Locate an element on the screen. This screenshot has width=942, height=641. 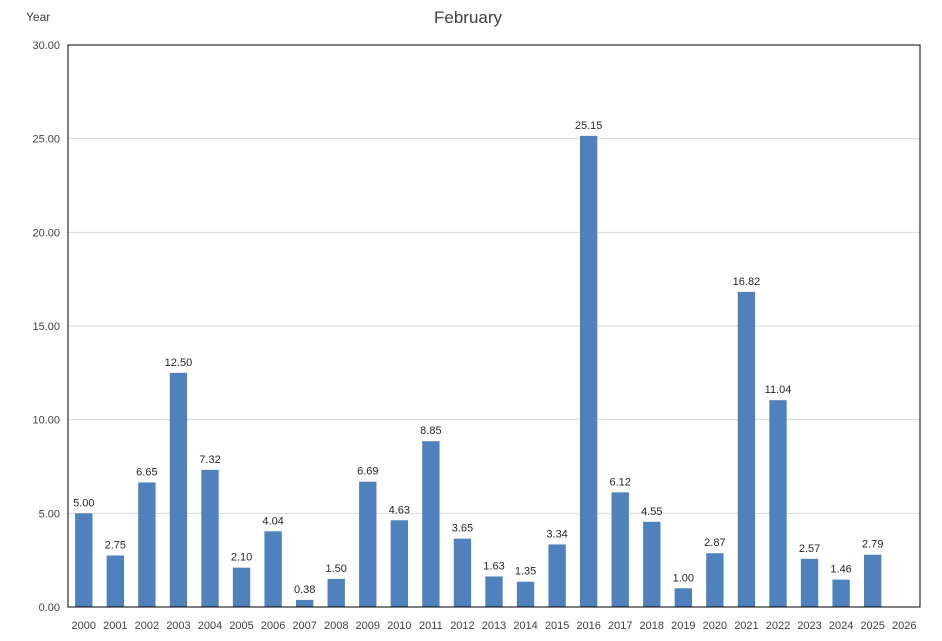
x-tick-label: 2026 is located at coordinates (904, 626).